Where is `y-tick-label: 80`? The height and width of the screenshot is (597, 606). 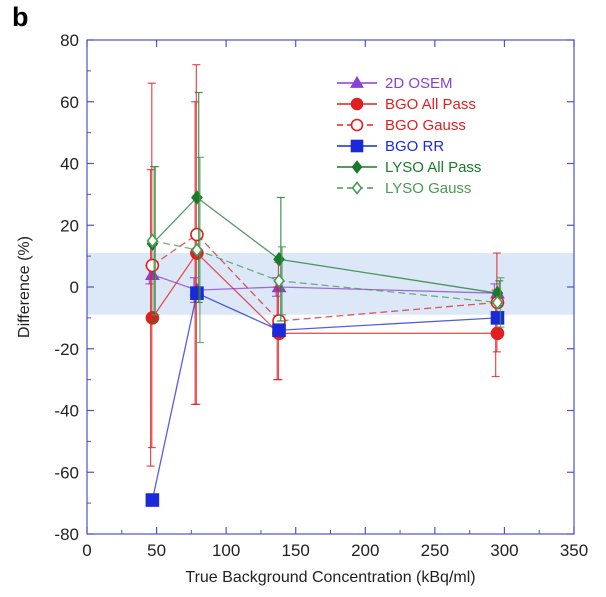
y-tick-label: 80 is located at coordinates (69, 40).